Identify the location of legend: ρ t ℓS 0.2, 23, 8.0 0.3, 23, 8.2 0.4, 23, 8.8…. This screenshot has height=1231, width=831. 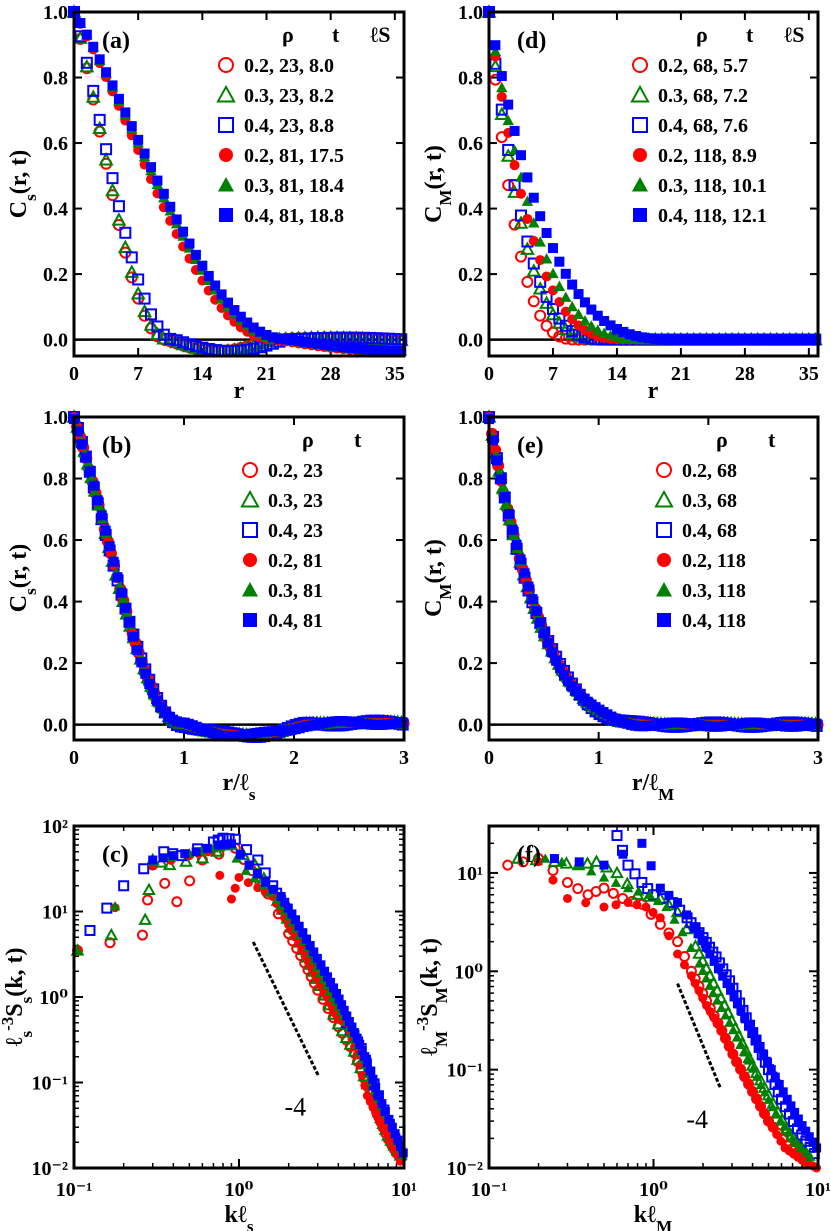
(303, 124).